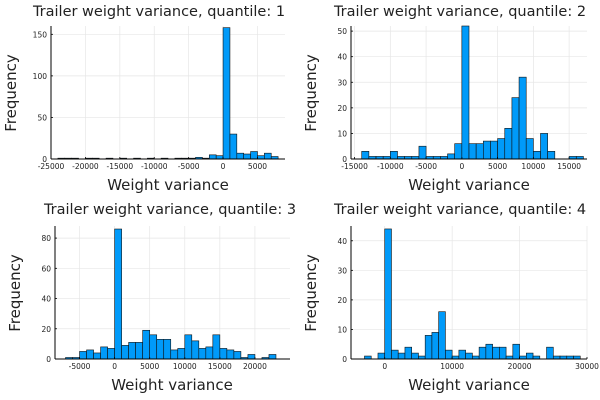 This screenshot has width=600, height=400. Describe the element at coordinates (46, 268) in the screenshot. I see `y-tick-label: 60` at that location.